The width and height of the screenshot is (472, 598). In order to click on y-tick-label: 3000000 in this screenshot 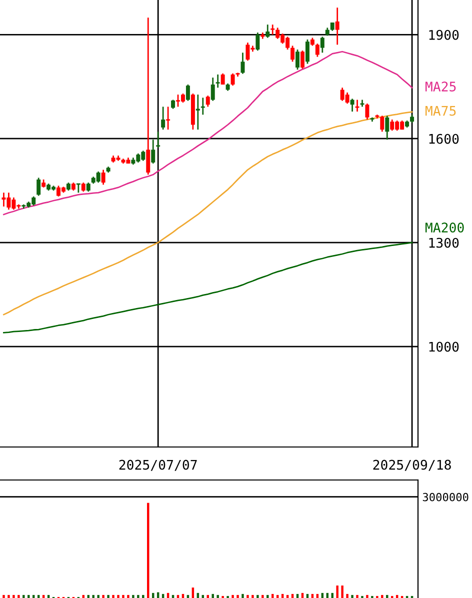, I will do `click(445, 497)`.